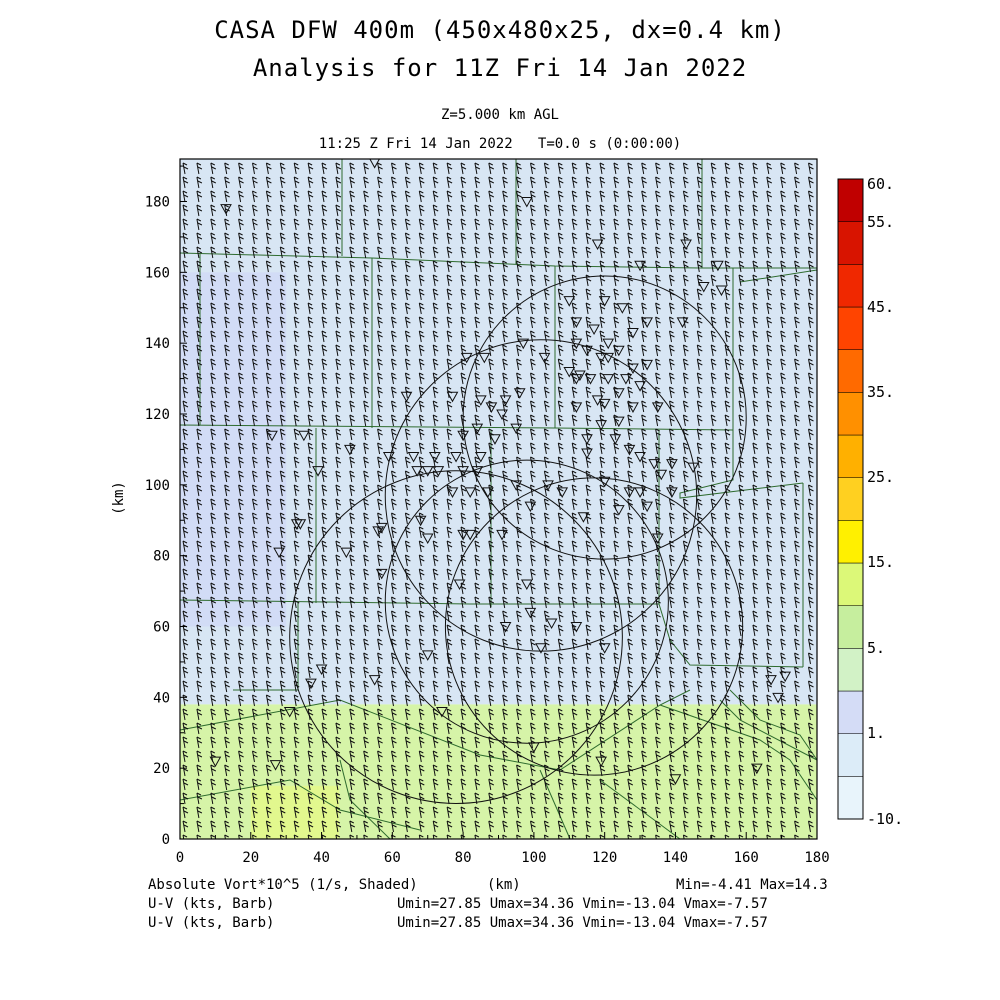 This screenshot has height=1000, width=1000. What do you see at coordinates (161, 698) in the screenshot?
I see `y-tick-label: 40` at bounding box center [161, 698].